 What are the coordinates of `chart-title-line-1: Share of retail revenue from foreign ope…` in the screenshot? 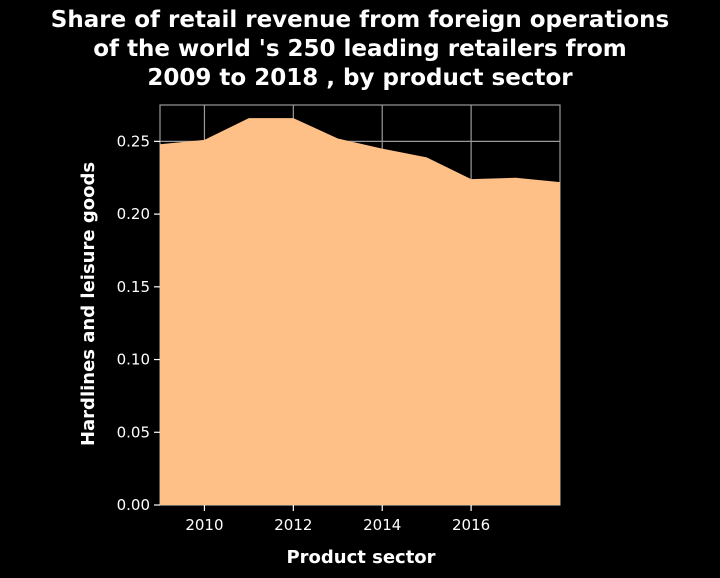 It's located at (360, 20).